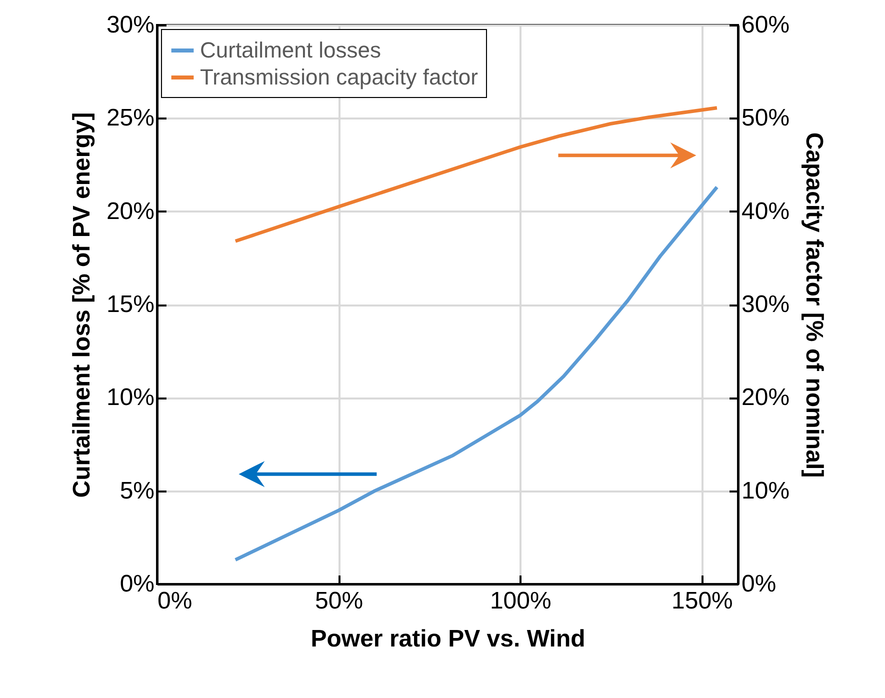  Describe the element at coordinates (339, 601) in the screenshot. I see `x-tick-label: 50%` at that location.